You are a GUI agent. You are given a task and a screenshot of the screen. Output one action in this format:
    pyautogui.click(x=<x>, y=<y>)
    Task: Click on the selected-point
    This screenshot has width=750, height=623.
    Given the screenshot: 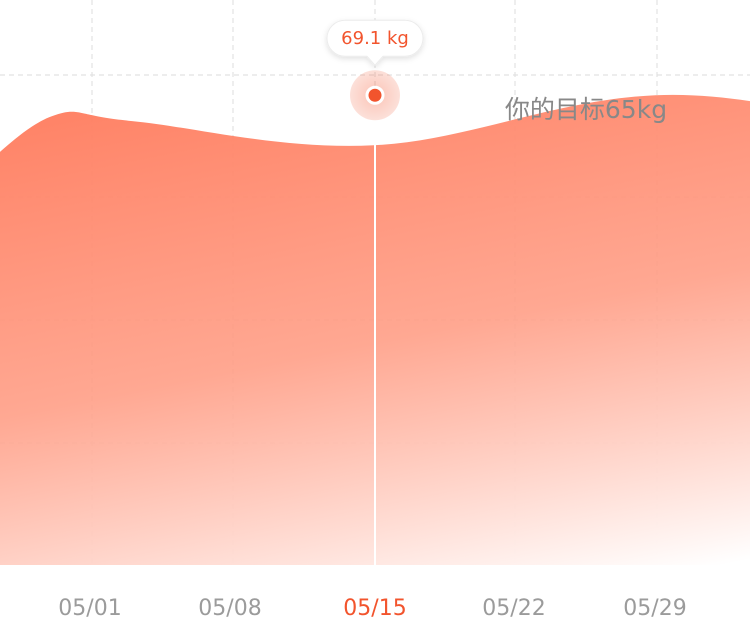 What is the action you would take?
    pyautogui.click(x=375, y=95)
    